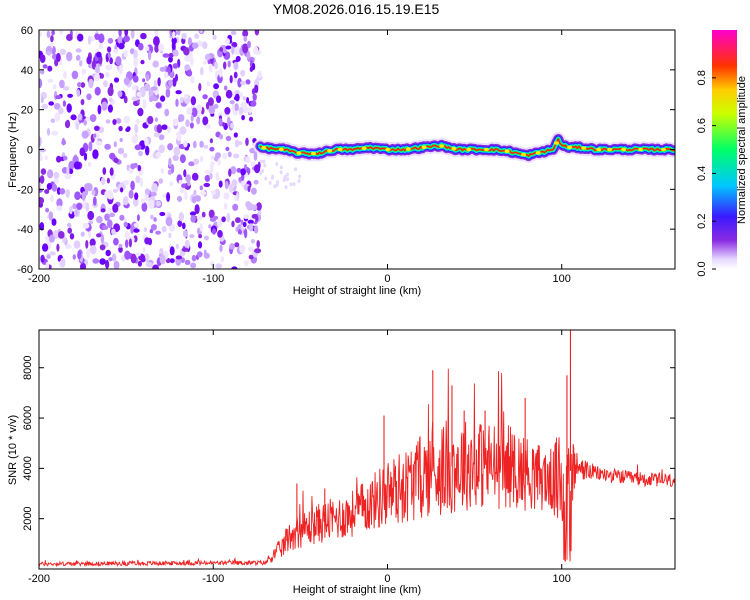 The image size is (750, 600). What do you see at coordinates (387, 579) in the screenshot?
I see `x-tick-label: 0` at bounding box center [387, 579].